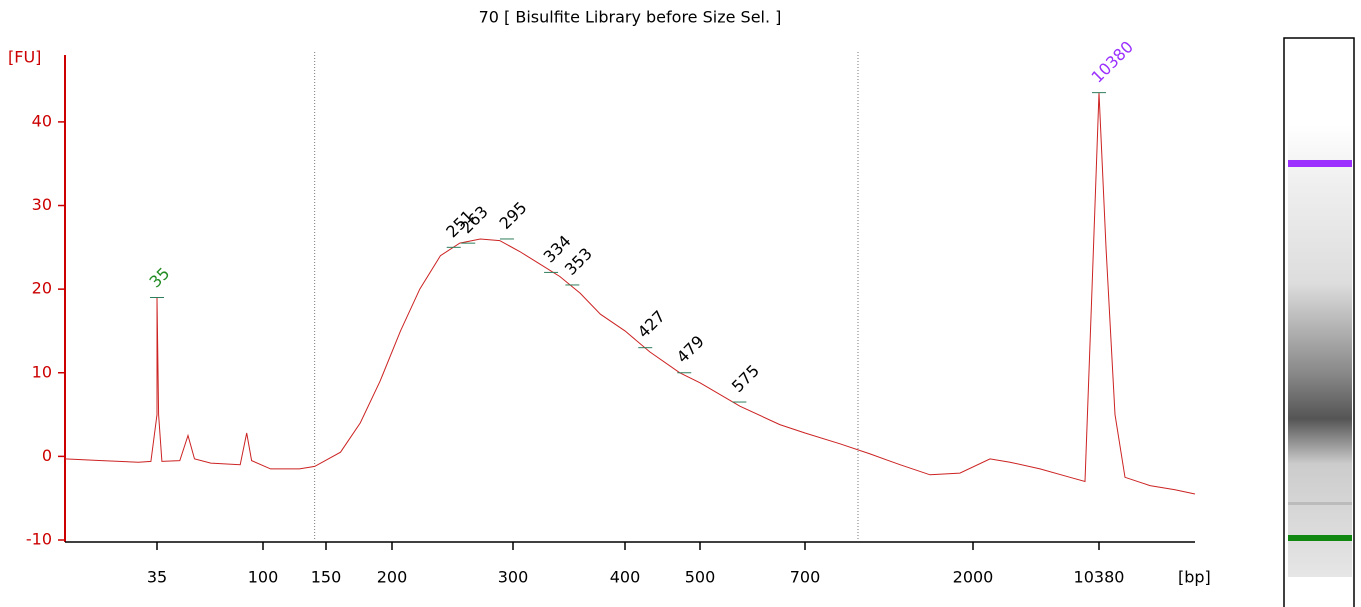 Image resolution: width=1361 pixels, height=607 pixels. Describe the element at coordinates (625, 577) in the screenshot. I see `x-tick-label: 400` at that location.